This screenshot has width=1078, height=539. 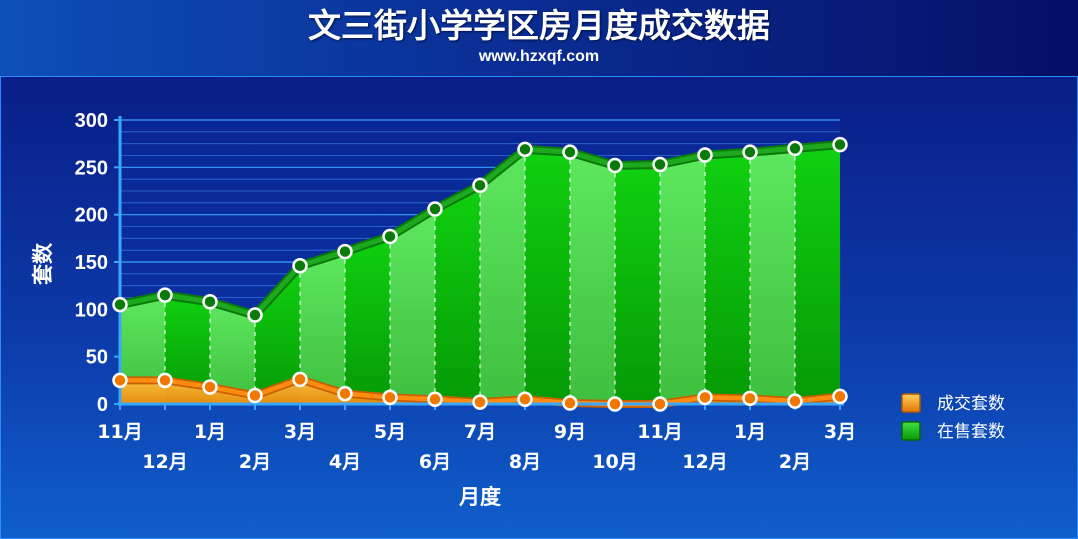 I want to click on x-axis-label: 月度, so click(x=479, y=497).